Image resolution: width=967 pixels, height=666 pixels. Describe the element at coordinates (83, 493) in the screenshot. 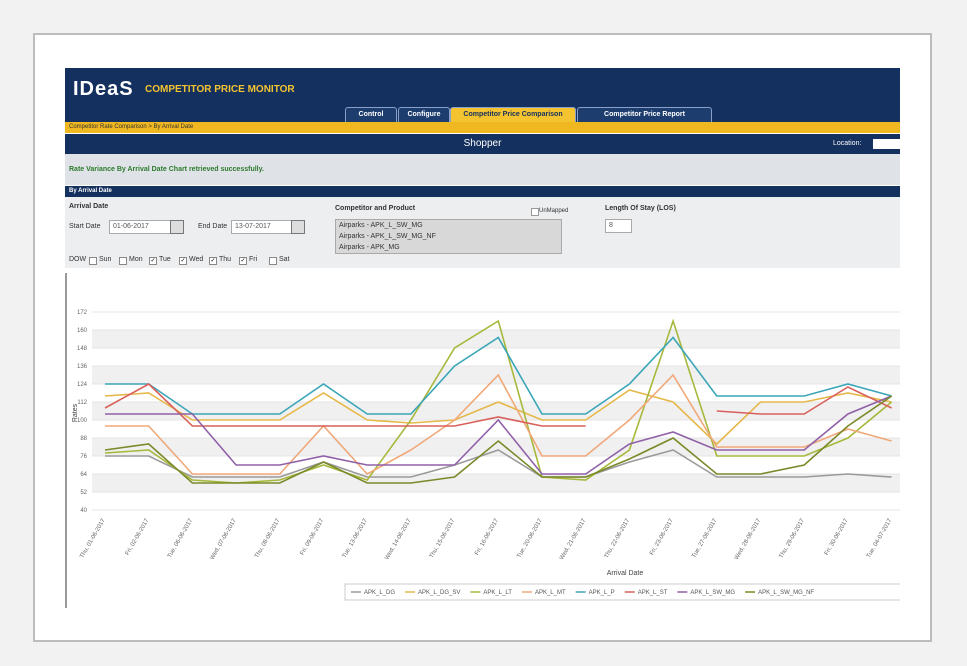

I see `y-tick-label: 52` at that location.